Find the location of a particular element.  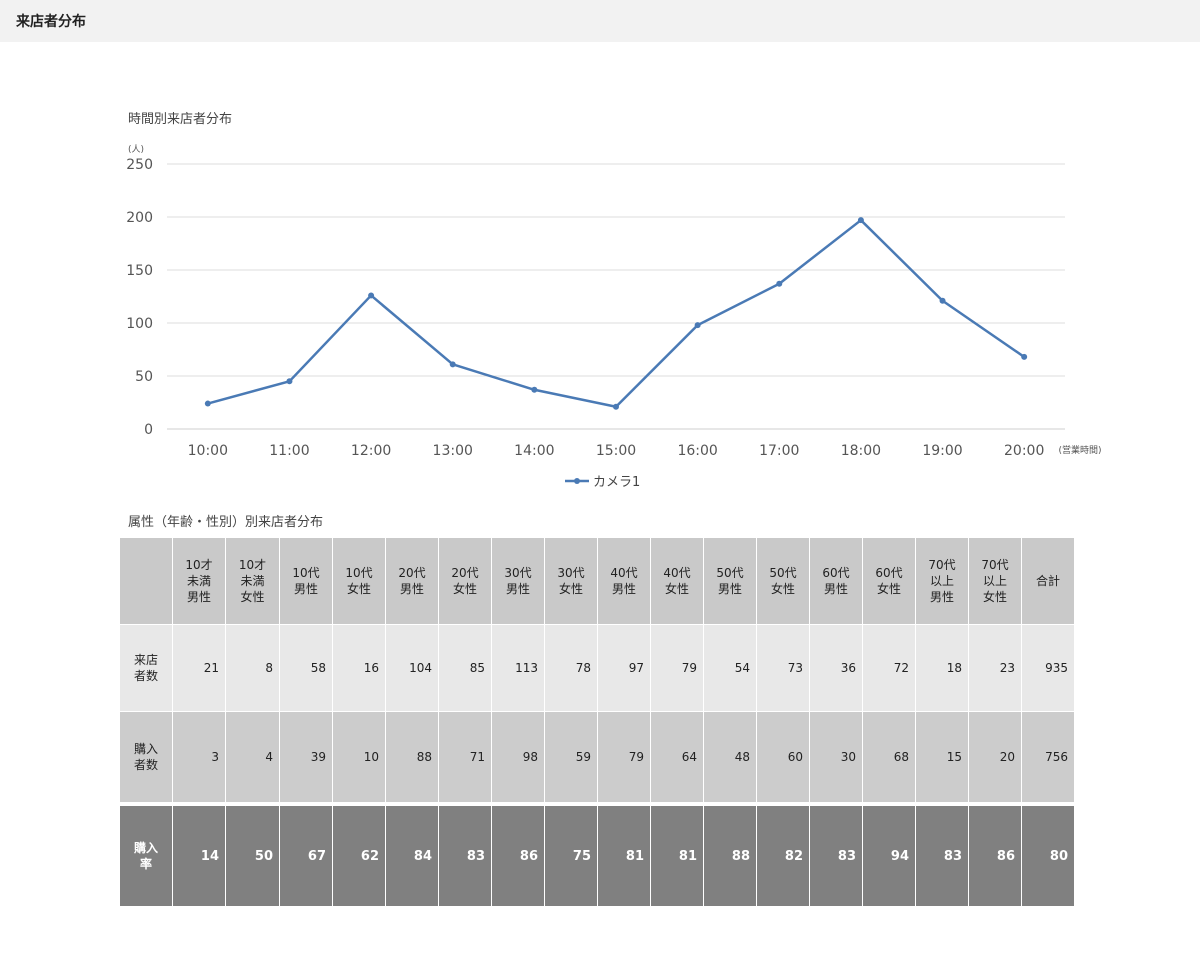

table-cell: 39 is located at coordinates (306, 758).